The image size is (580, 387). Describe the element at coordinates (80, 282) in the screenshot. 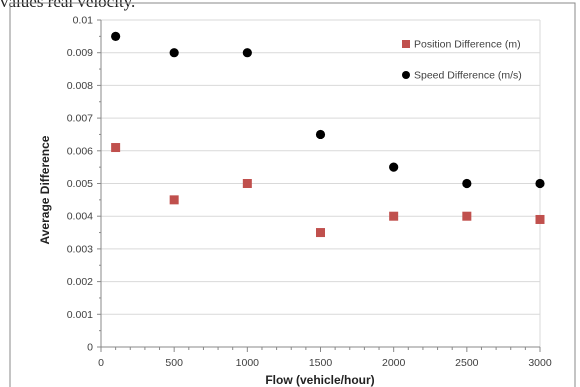

I see `y-tick-label: 0.002` at that location.